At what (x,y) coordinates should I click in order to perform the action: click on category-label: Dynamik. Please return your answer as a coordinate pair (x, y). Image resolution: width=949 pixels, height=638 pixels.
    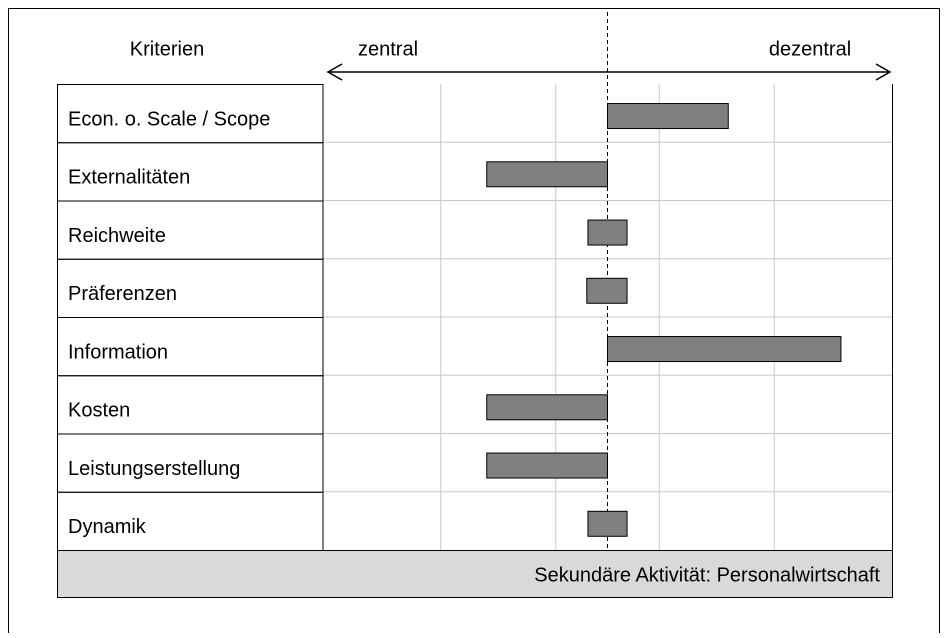
    Looking at the image, I should click on (107, 527).